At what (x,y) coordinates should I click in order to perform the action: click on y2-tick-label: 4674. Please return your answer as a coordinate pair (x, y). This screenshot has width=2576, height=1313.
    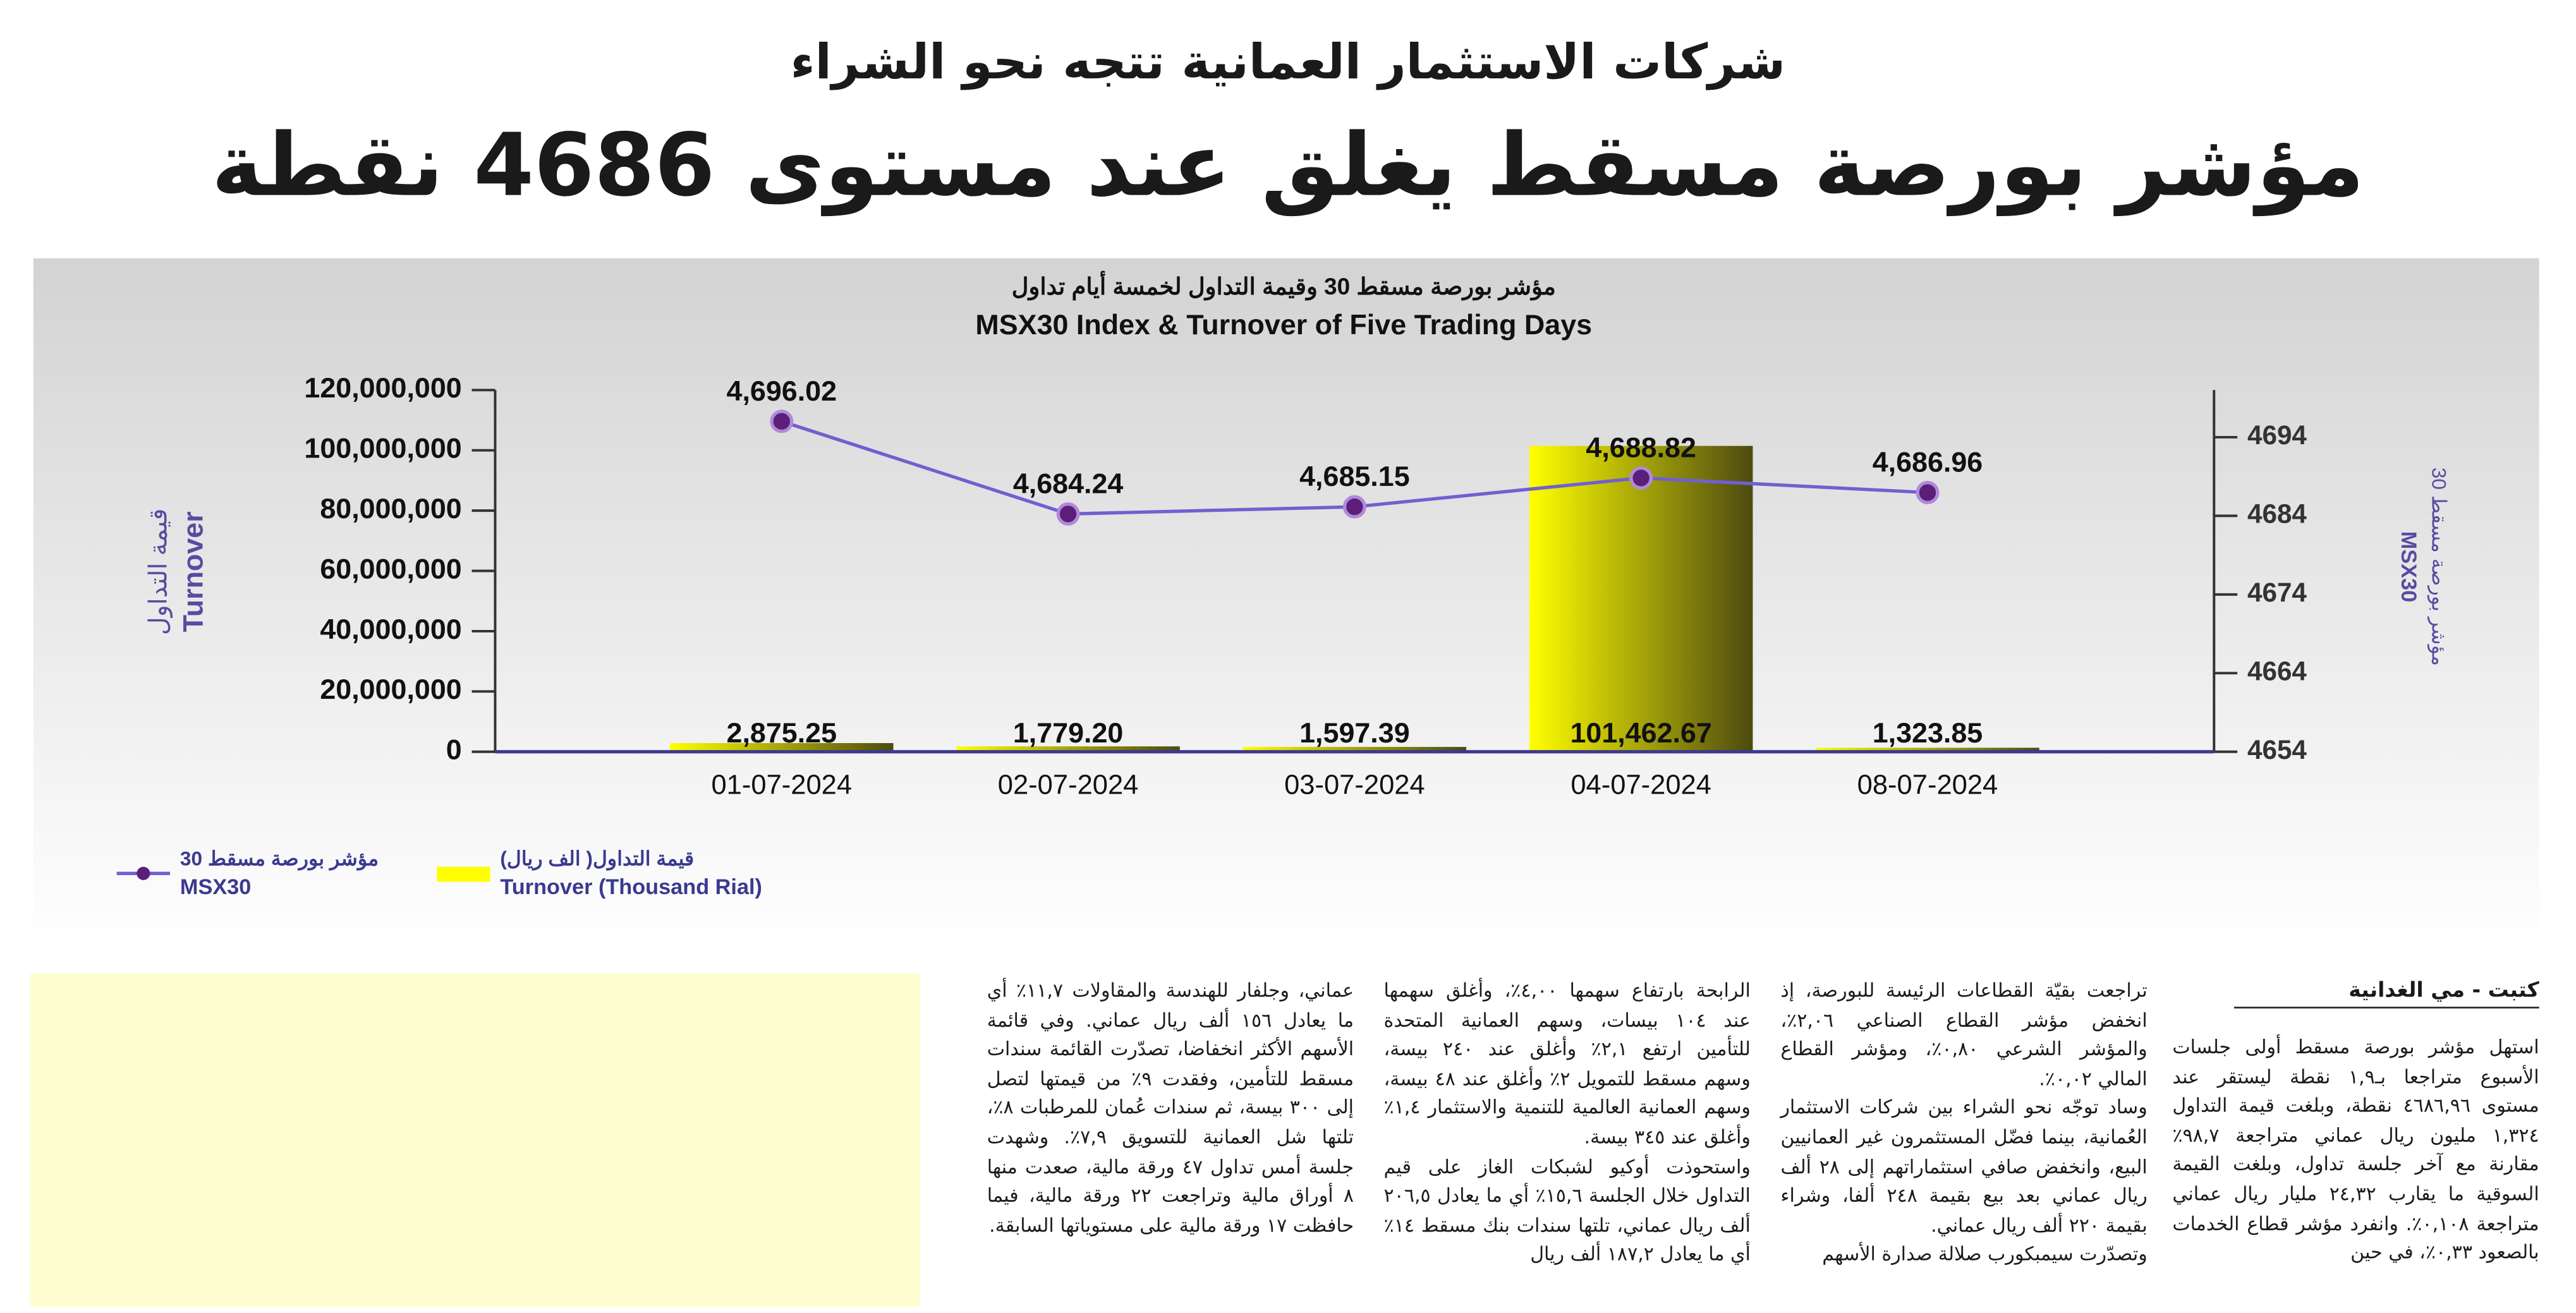
    Looking at the image, I should click on (2277, 592).